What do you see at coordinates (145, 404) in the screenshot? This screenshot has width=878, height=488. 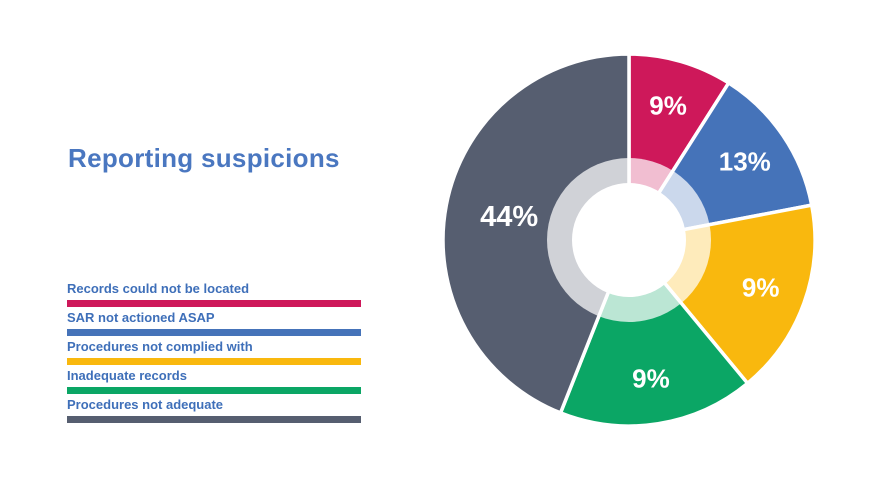 I see `legend-label: Procedures not adequate` at bounding box center [145, 404].